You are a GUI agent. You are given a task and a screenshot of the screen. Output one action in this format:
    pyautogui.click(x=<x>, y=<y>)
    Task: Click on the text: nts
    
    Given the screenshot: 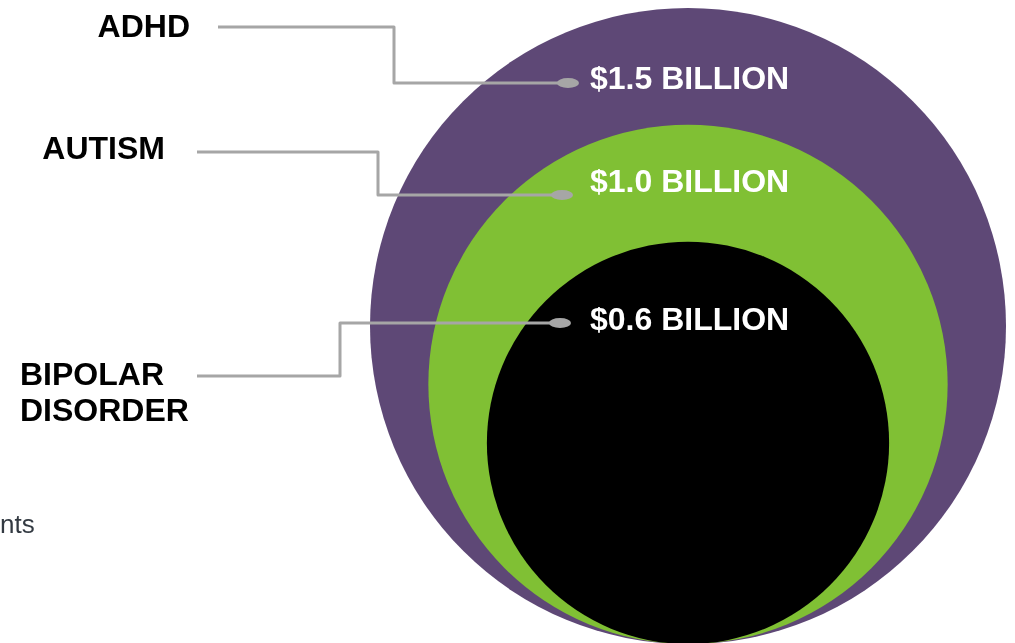 What is the action you would take?
    pyautogui.click(x=17, y=524)
    